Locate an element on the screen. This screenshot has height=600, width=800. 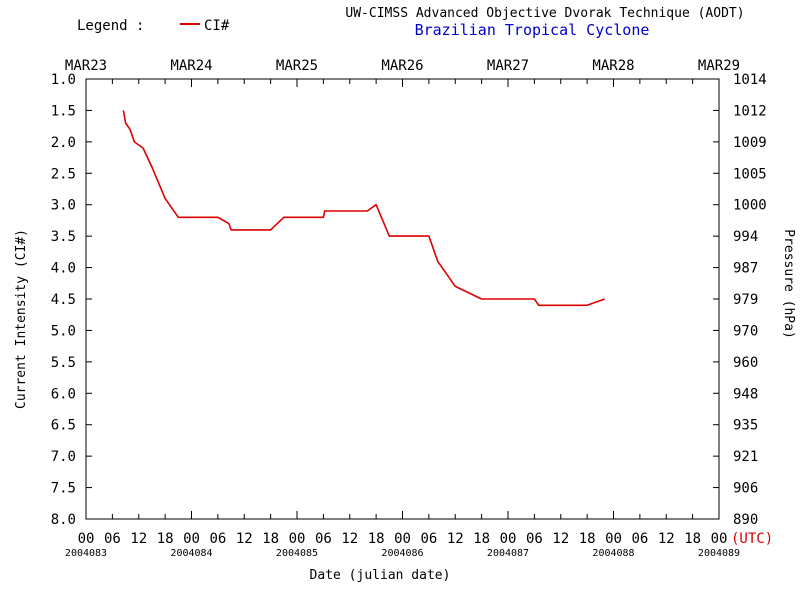
legend-label: Legend : is located at coordinates (110, 26).